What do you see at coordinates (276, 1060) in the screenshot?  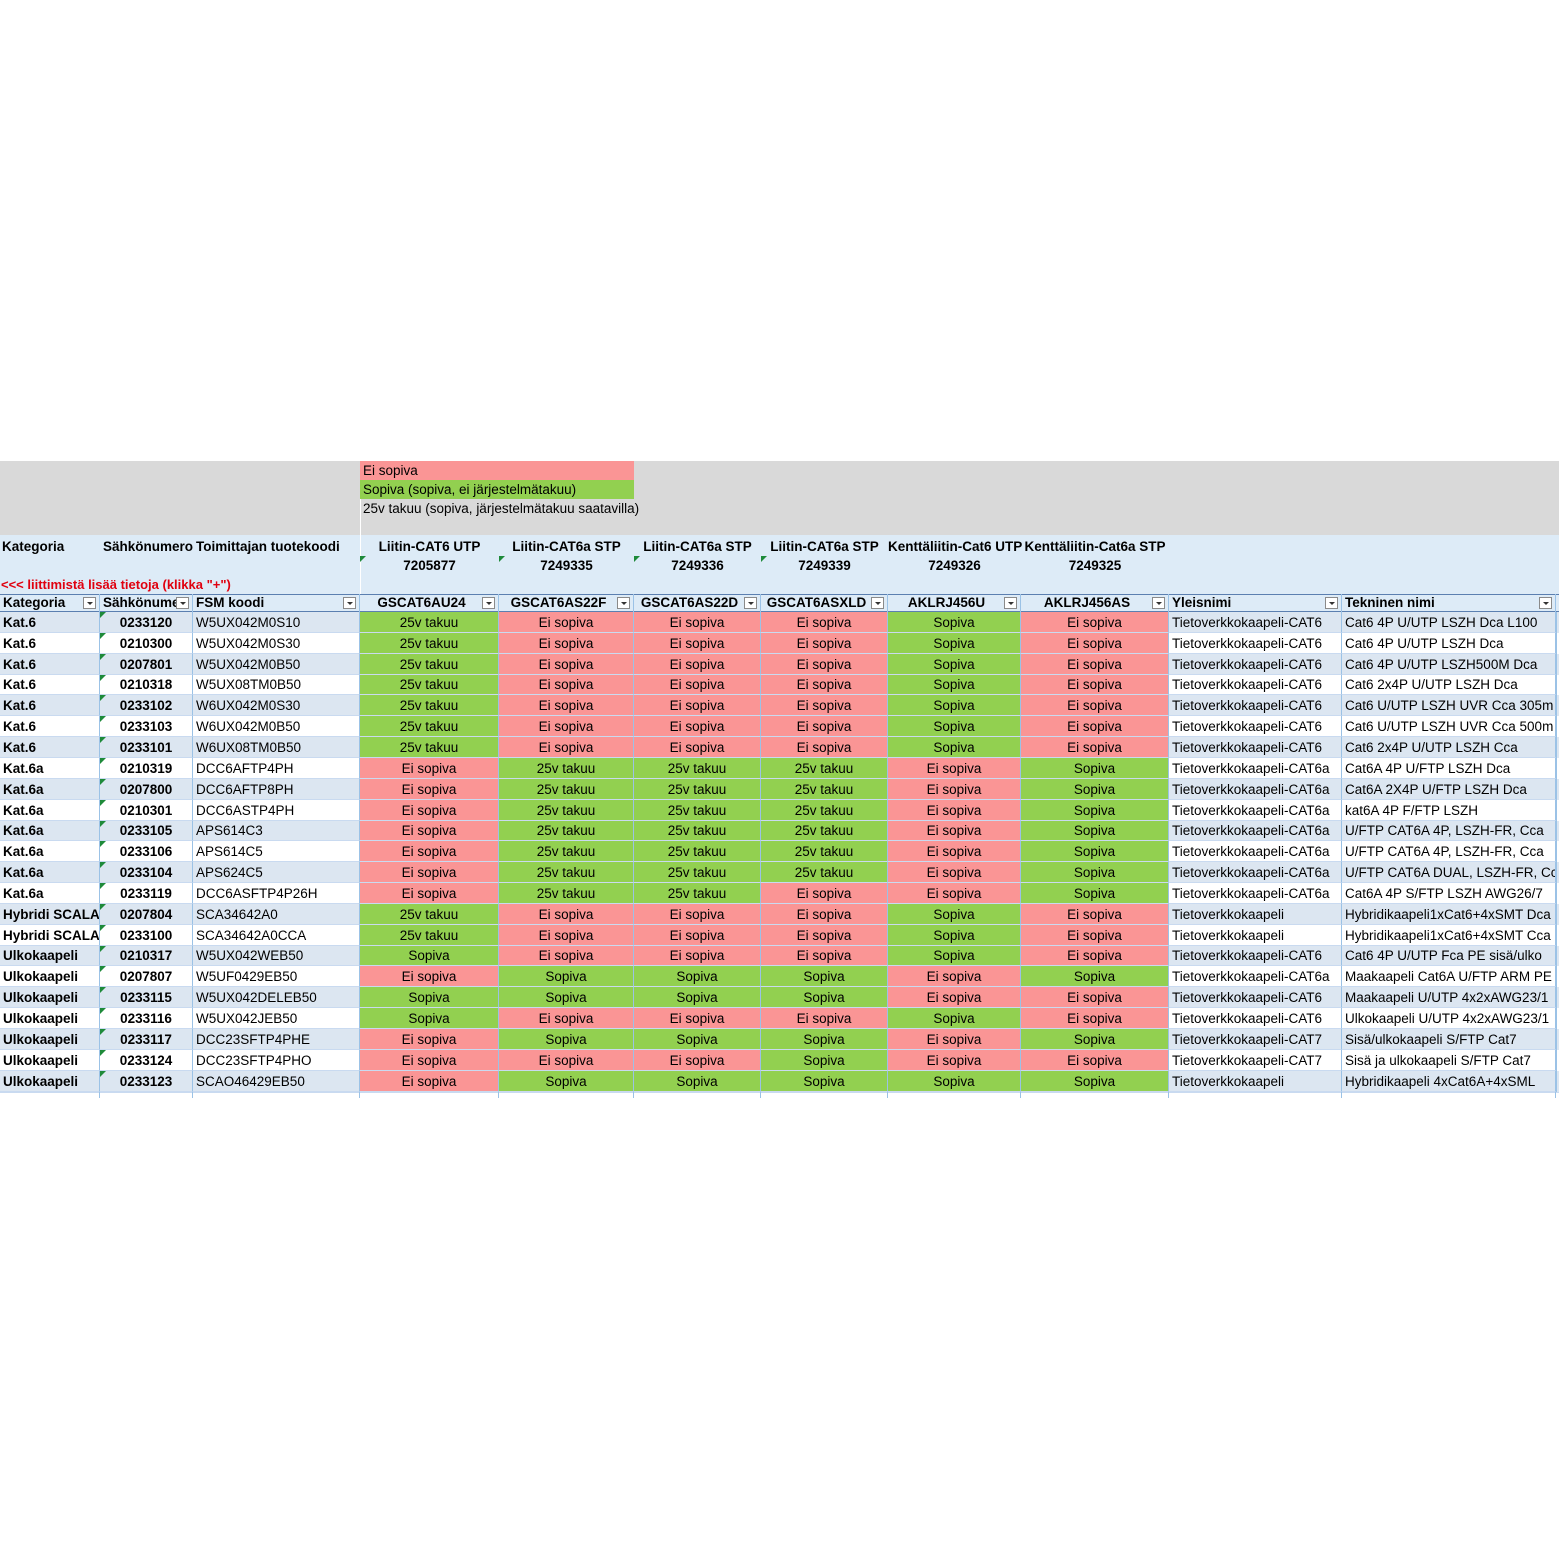 I see `table-cell: DCC23SFTP4PHO` at bounding box center [276, 1060].